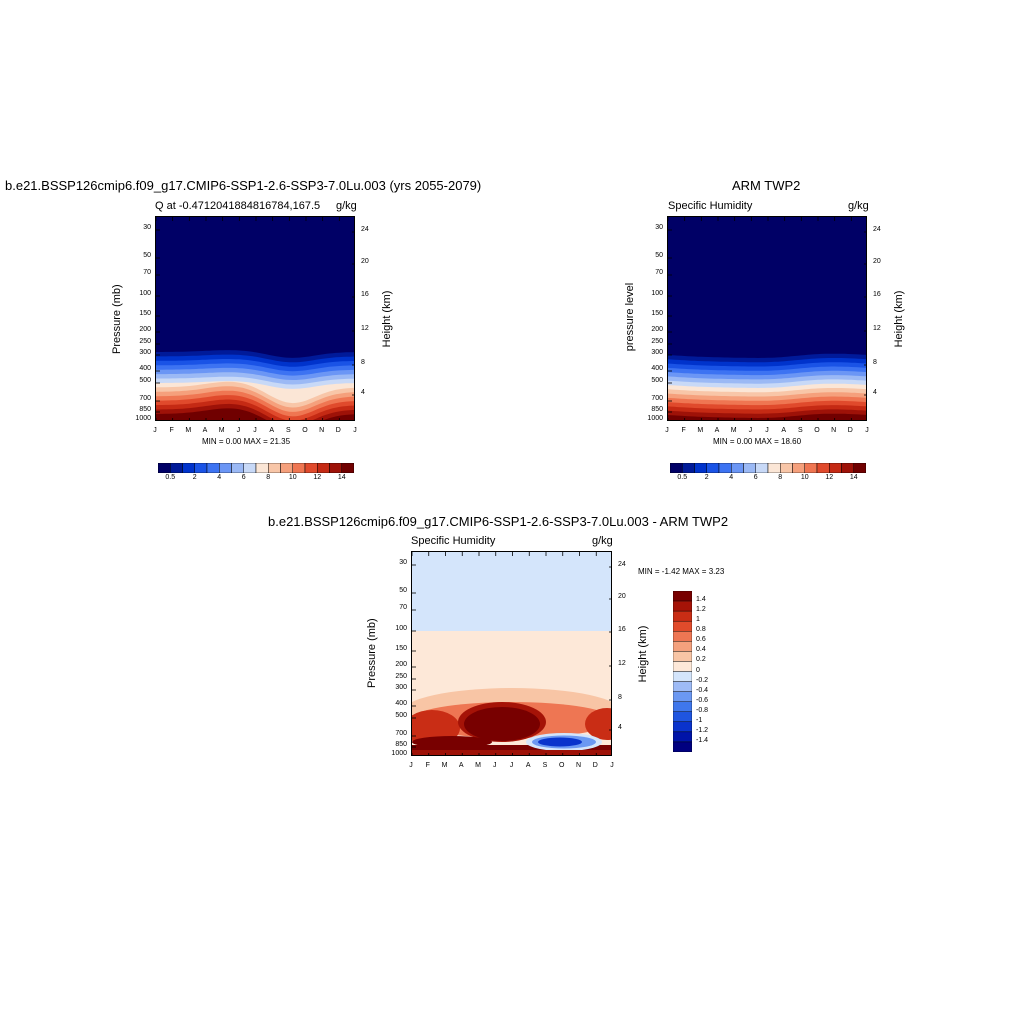  What do you see at coordinates (657, 368) in the screenshot?
I see `pressure-tick-label: 400` at bounding box center [657, 368].